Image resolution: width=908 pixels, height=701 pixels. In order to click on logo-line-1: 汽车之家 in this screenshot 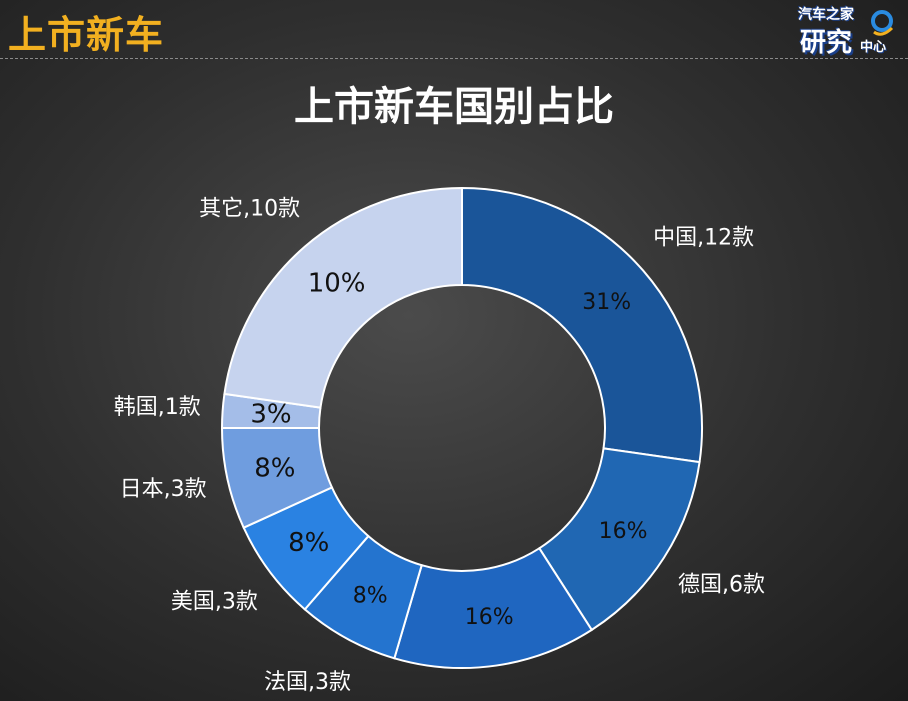, I will do `click(826, 15)`.